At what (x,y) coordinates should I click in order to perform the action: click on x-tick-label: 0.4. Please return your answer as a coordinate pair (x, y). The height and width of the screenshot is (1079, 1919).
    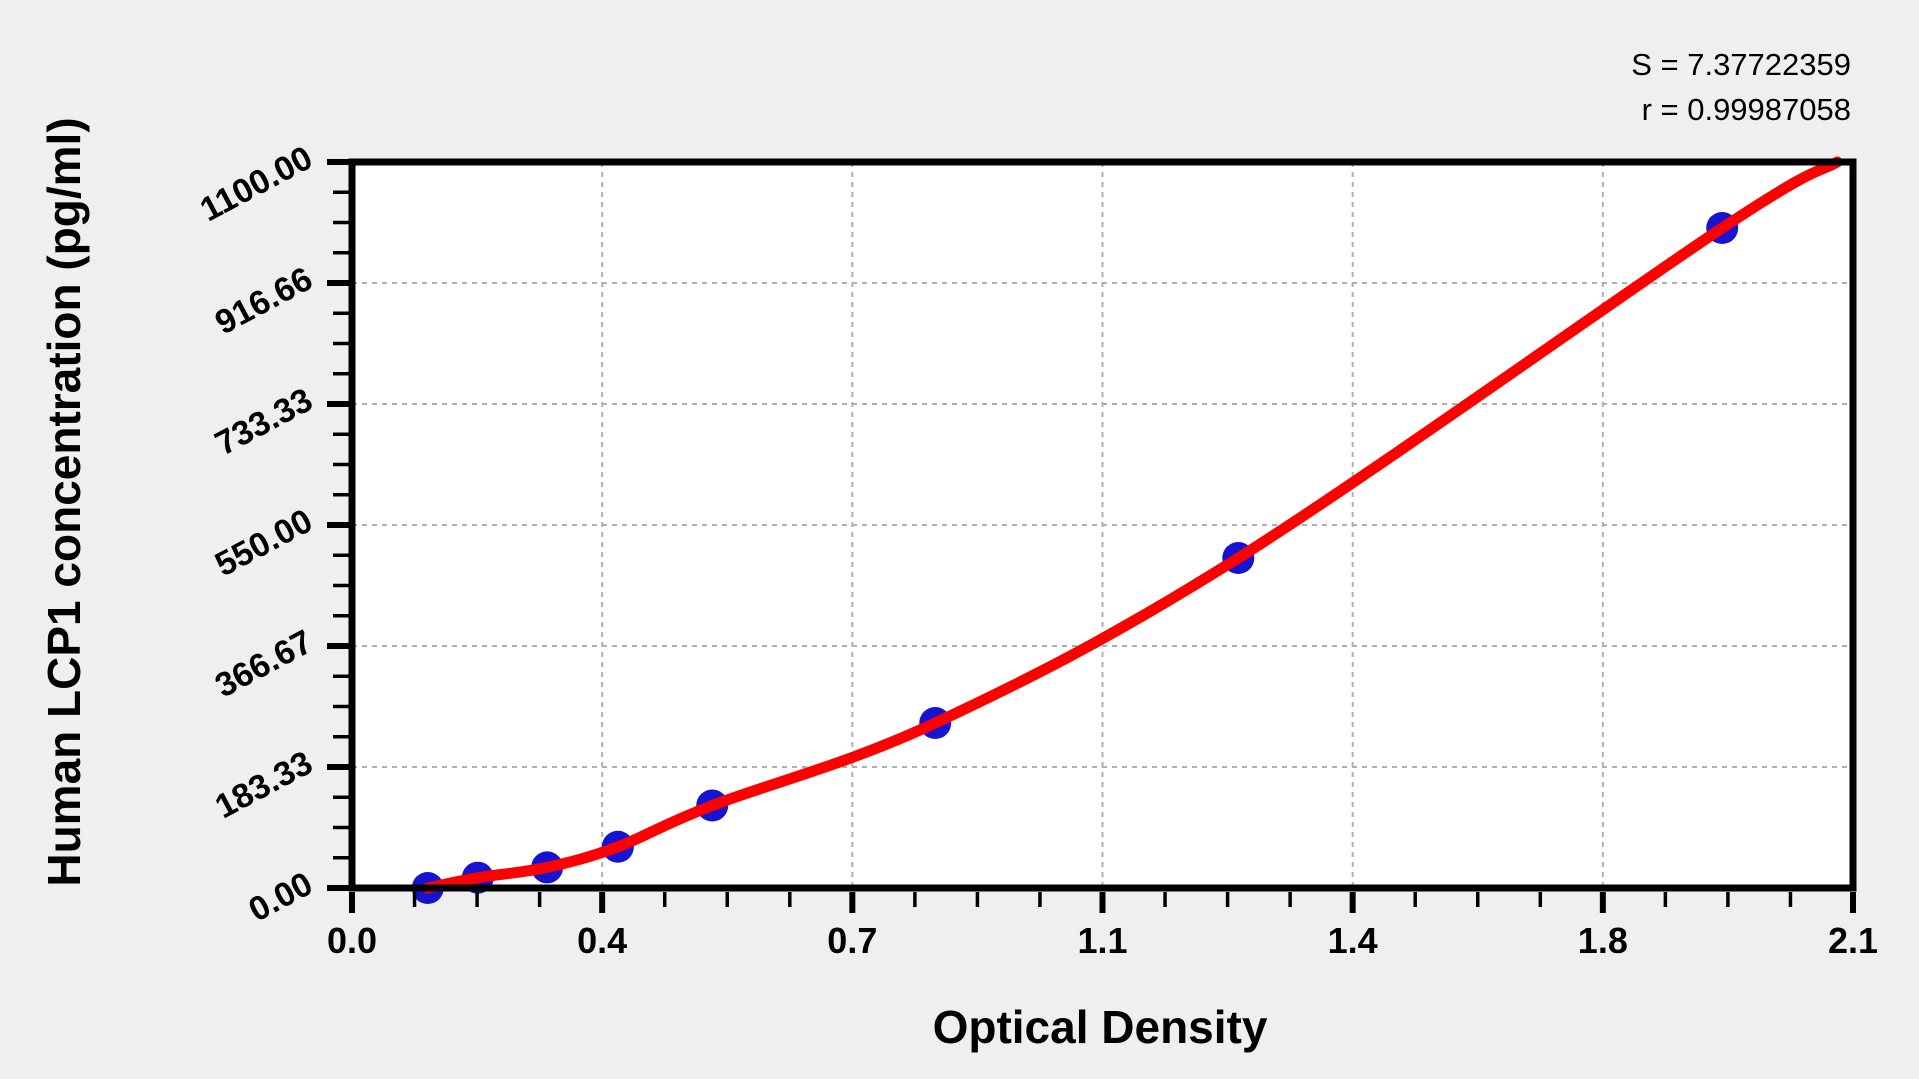
    Looking at the image, I should click on (602, 940).